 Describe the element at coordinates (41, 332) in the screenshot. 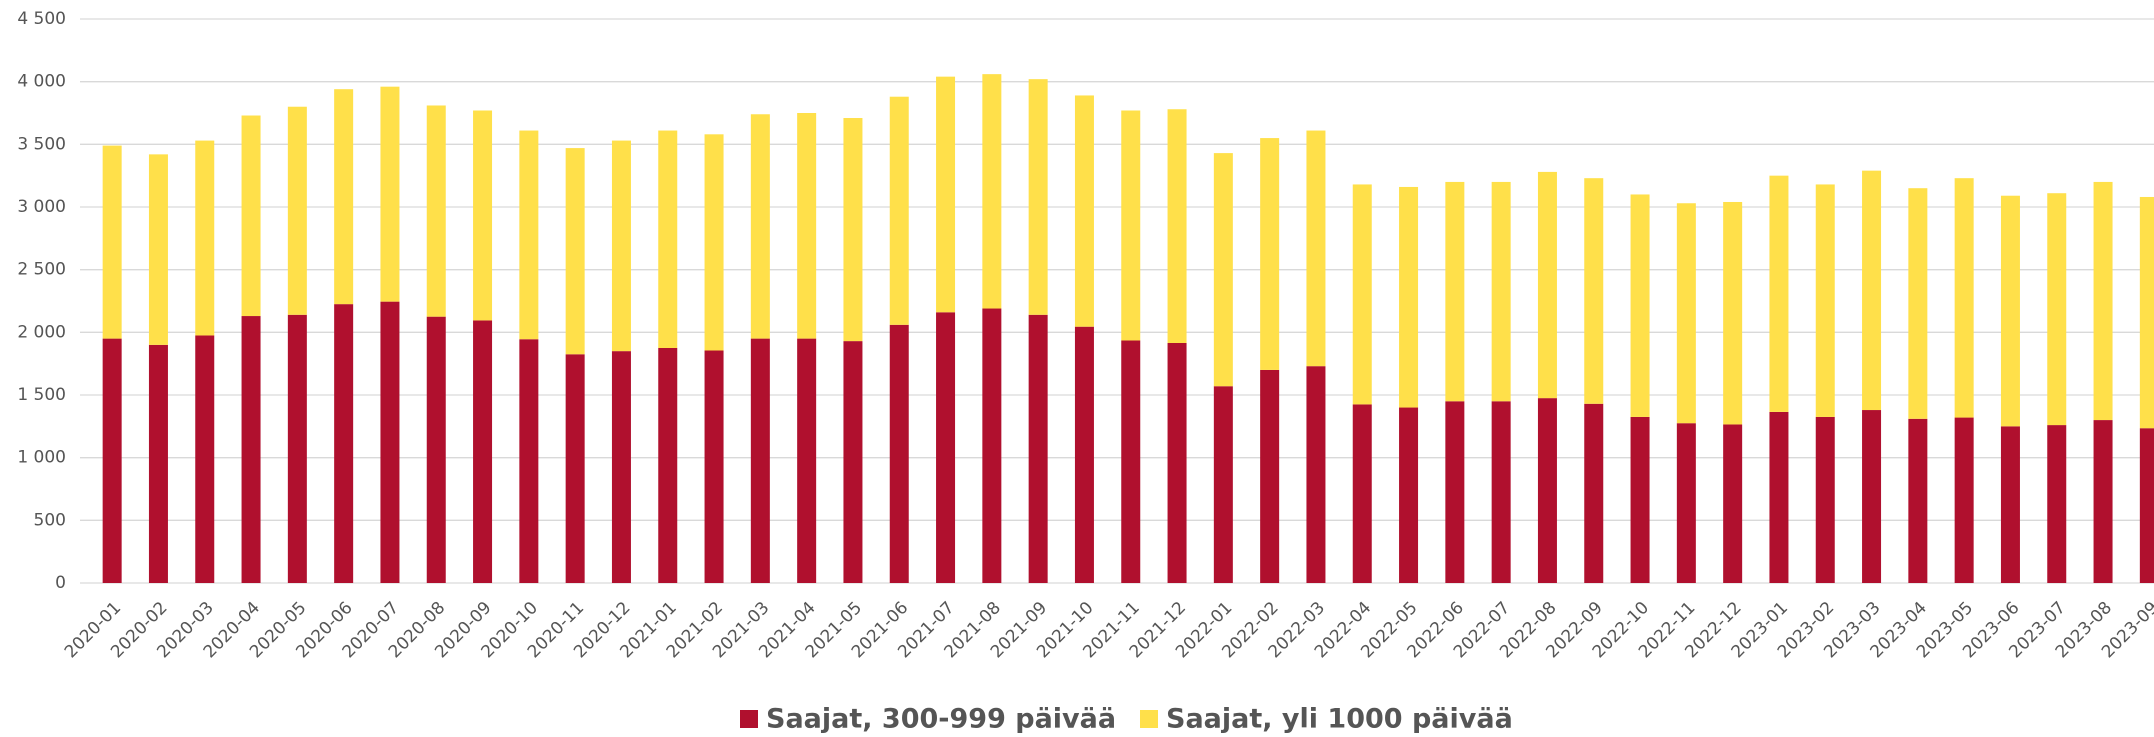

I see `y-tick-label: 2 000` at that location.